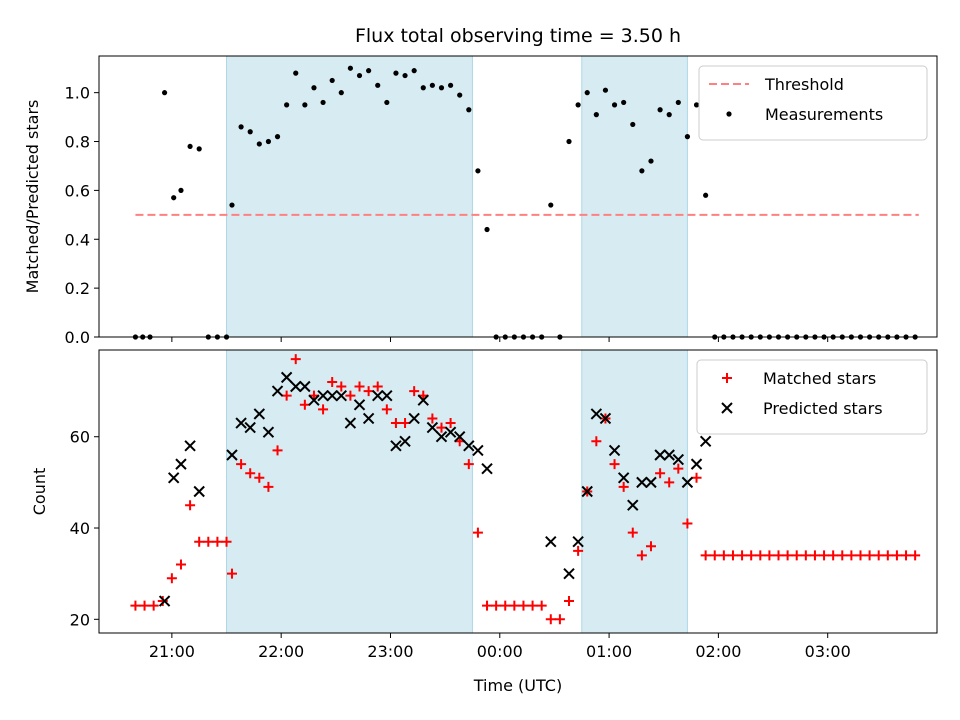  Describe the element at coordinates (518, 36) in the screenshot. I see `chart-title: Flux total observing time = 3.50 h` at that location.